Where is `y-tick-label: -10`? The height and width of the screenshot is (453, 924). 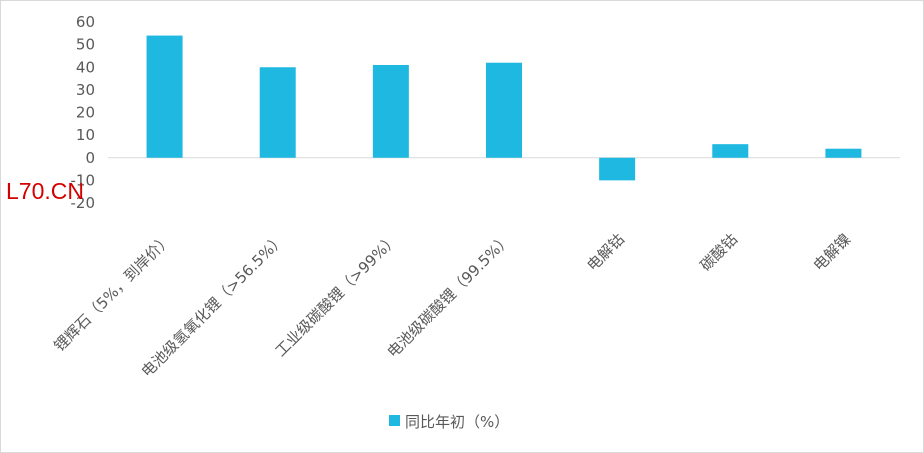 y-tick-label: -10 is located at coordinates (83, 180).